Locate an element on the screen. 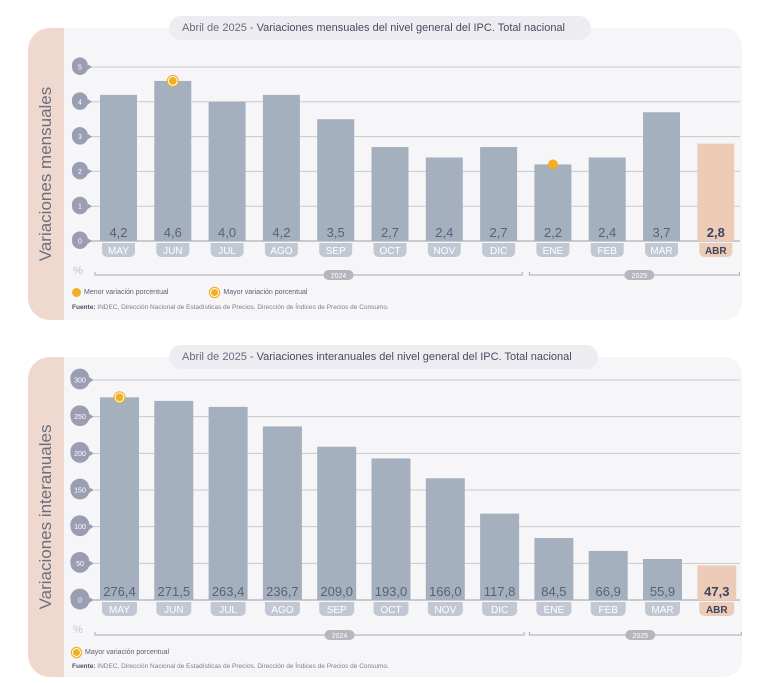 Image resolution: width=784 pixels, height=683 pixels. y-tick-label: 2 is located at coordinates (80, 172).